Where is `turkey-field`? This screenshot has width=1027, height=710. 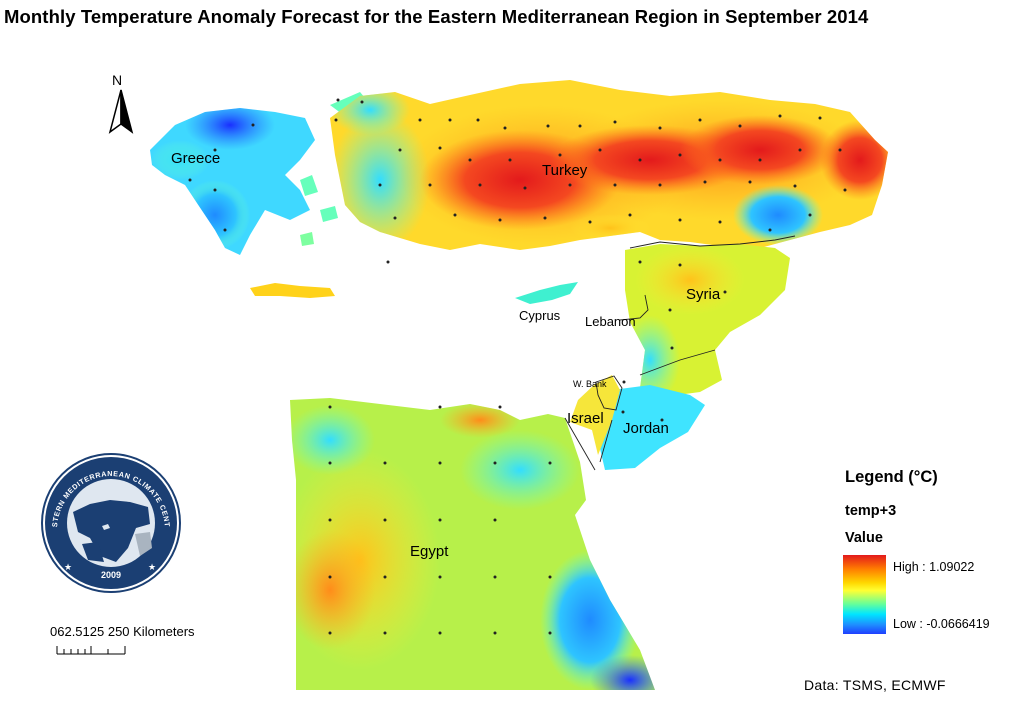
turkey-field is located at coordinates (609, 165).